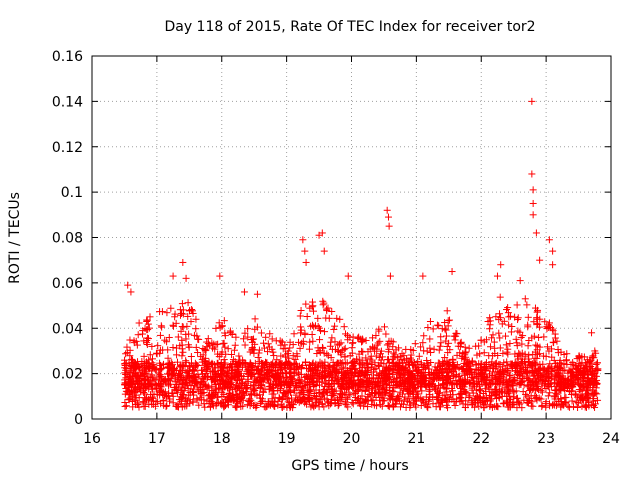  I want to click on y-tick-label: 0.1, so click(72, 193).